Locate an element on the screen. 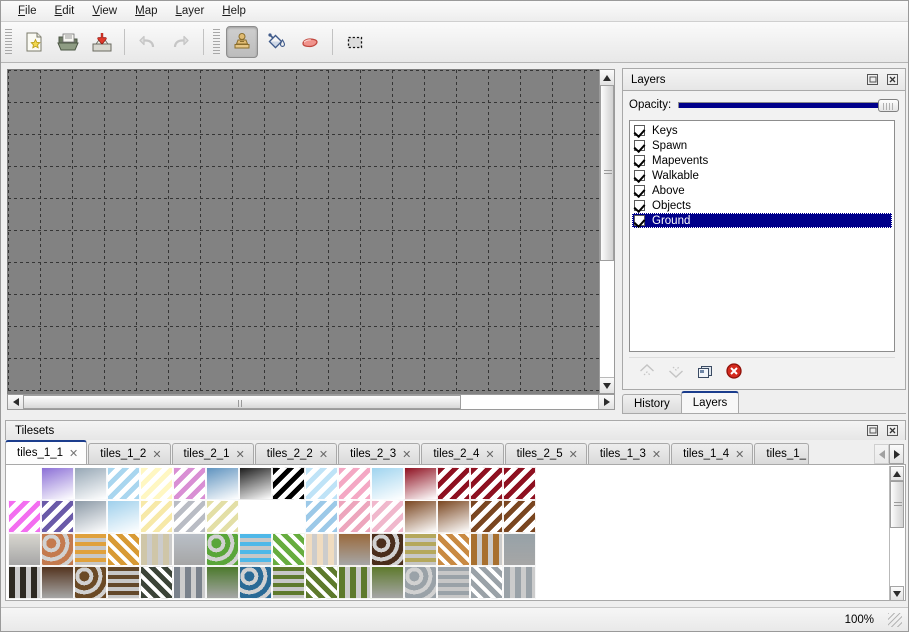 The image size is (909, 632). tileset-tab-tiles_2_2: tiles_2_2 ✕ is located at coordinates (296, 453).